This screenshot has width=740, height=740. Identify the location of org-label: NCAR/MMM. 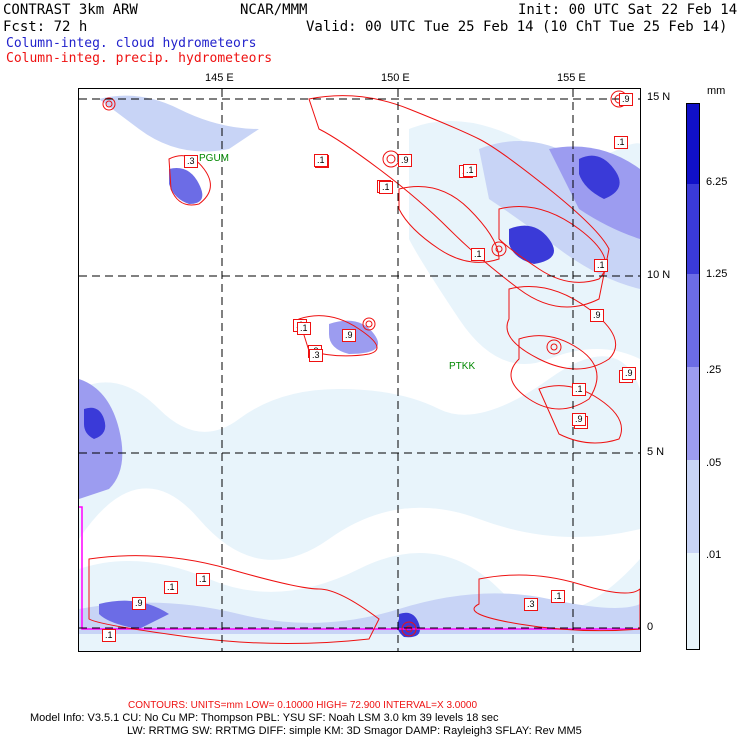
(274, 10).